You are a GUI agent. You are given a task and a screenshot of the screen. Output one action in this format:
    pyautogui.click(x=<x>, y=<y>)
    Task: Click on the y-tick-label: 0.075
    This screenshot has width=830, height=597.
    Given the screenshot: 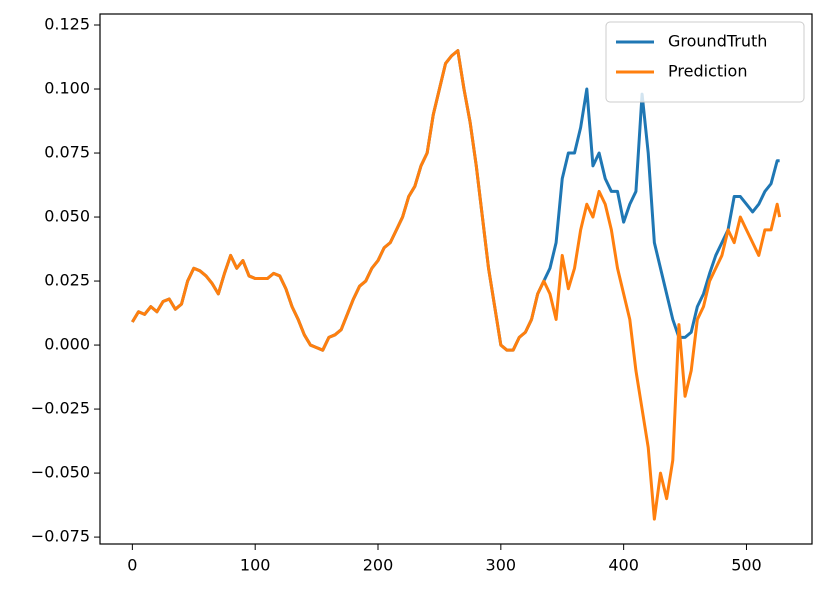 What is the action you would take?
    pyautogui.click(x=67, y=152)
    